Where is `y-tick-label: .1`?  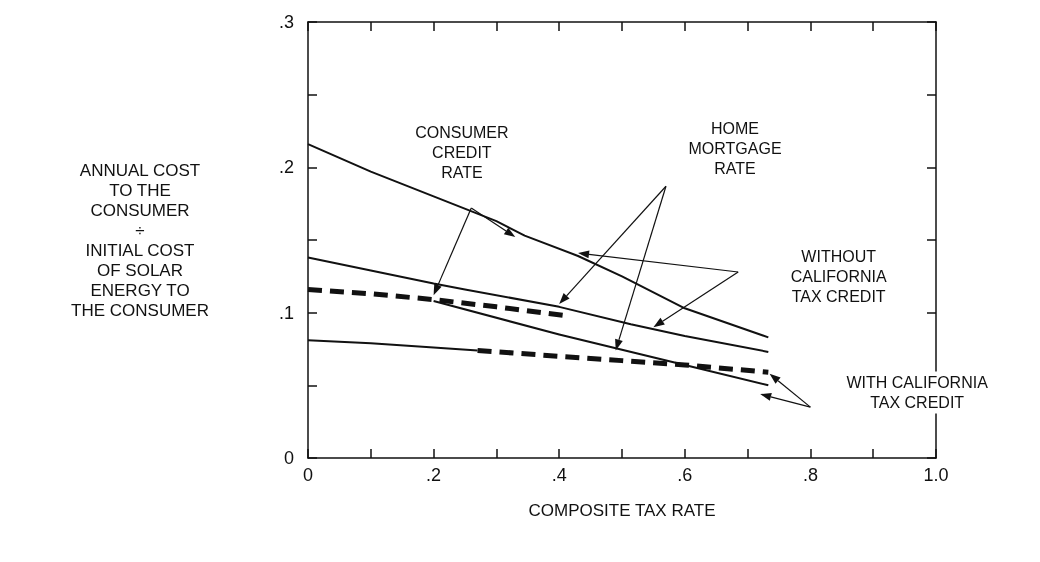 y-tick-label: .1 is located at coordinates (286, 312).